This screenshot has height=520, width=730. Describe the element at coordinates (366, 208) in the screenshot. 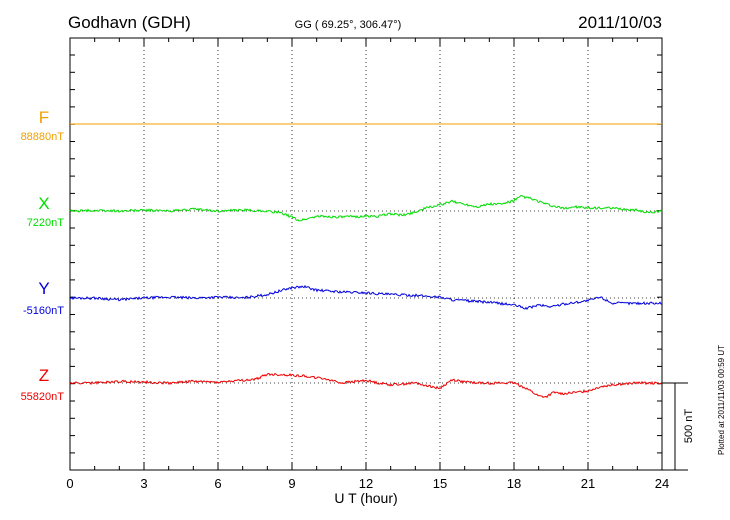

I see `series-line-x` at that location.